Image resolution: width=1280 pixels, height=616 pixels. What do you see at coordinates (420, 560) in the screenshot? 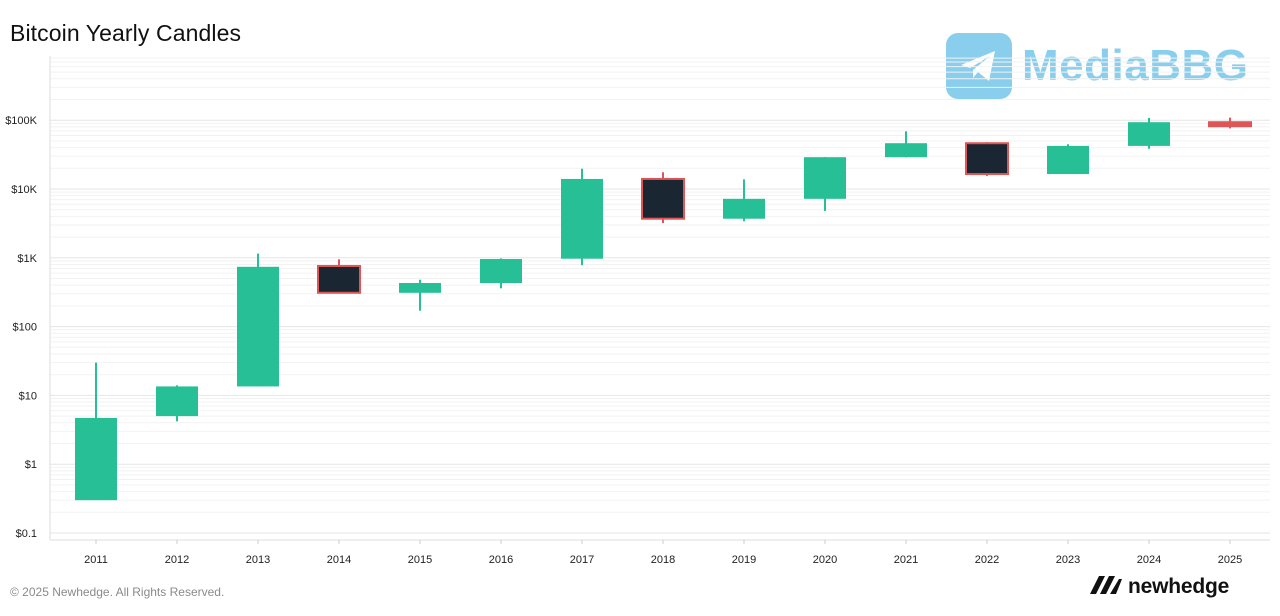
I see `x-tick-label: 2015` at bounding box center [420, 560].